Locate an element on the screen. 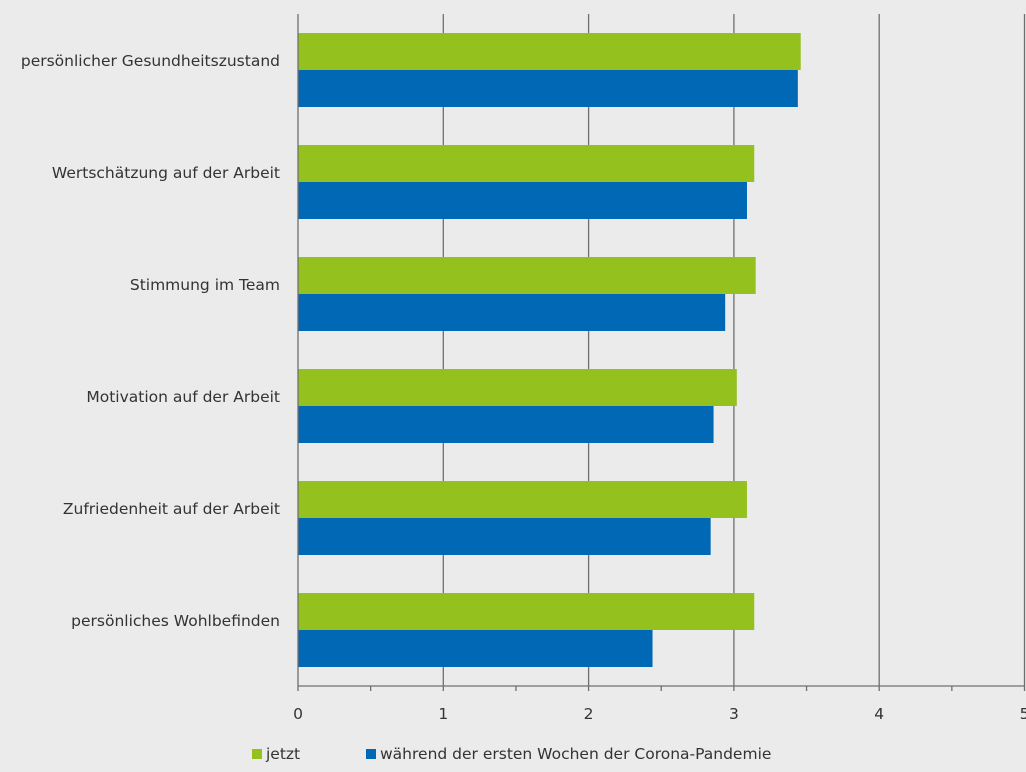 This screenshot has width=1026, height=772. x-tick-label: 4 is located at coordinates (879, 714).